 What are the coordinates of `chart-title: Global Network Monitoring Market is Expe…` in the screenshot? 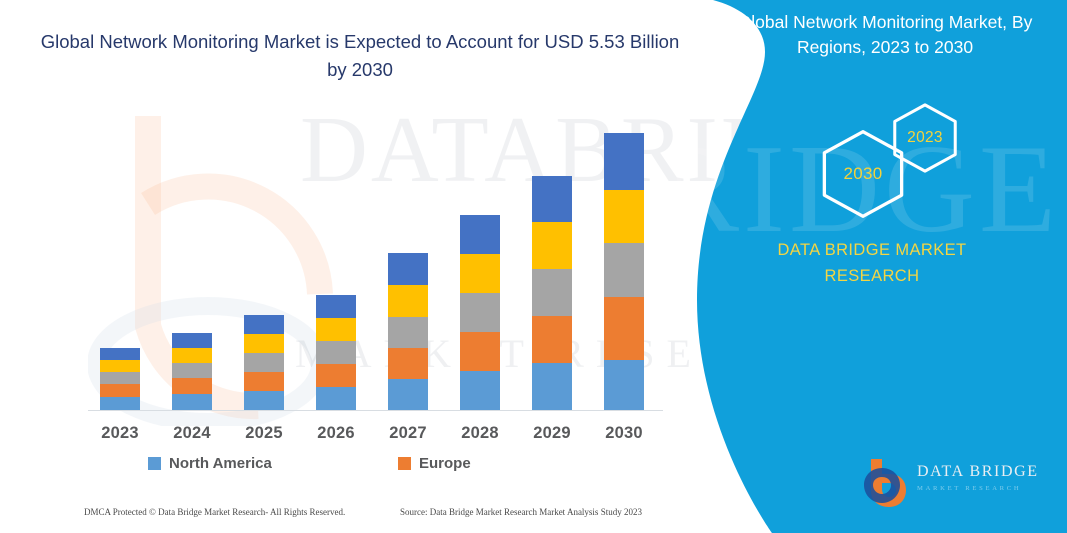 It's located at (360, 55).